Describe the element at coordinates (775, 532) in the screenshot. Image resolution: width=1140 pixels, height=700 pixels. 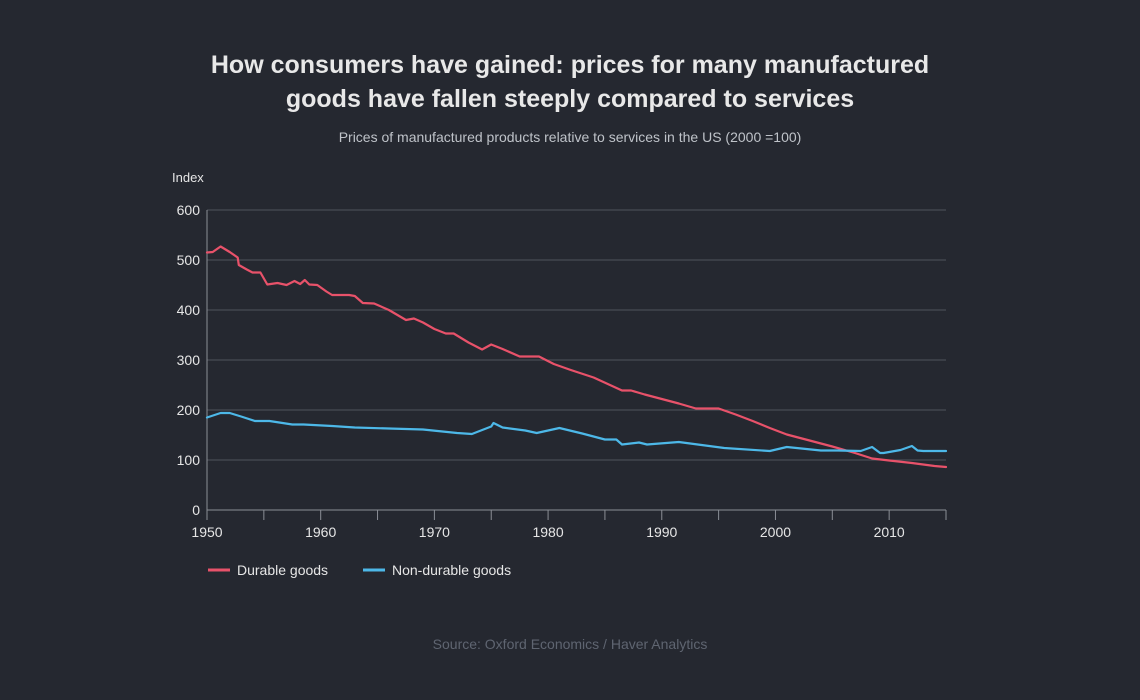
I see `x-tick-label: 2000` at that location.